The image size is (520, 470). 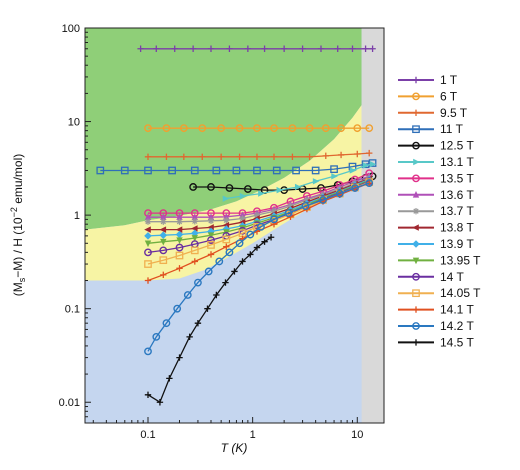 I want to click on legend-item: 14 T, so click(x=431, y=277).